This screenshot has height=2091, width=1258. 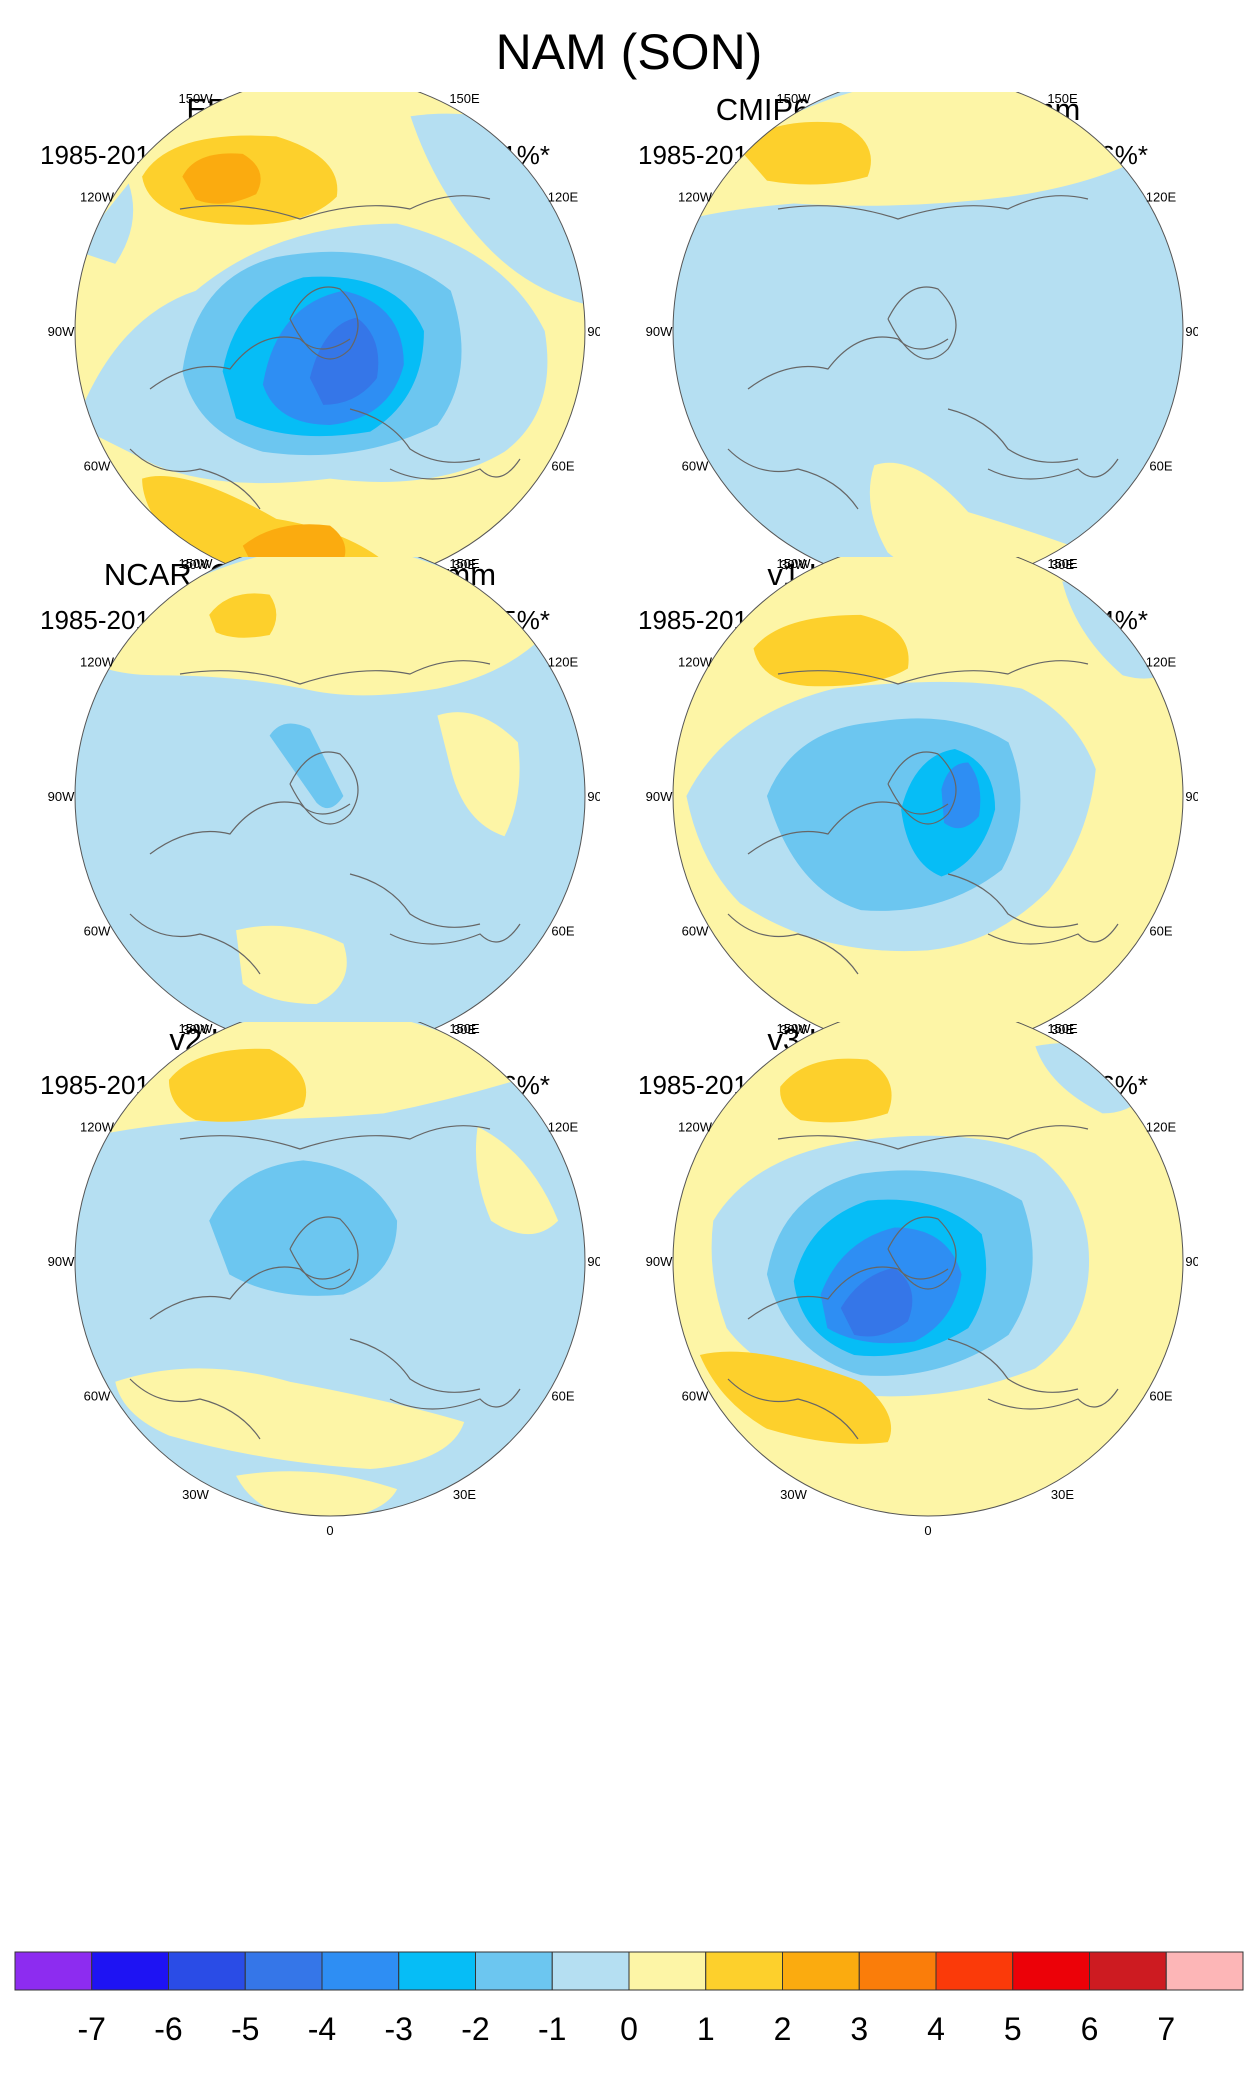 What do you see at coordinates (859, 2029) in the screenshot?
I see `colorbar-tick-label: 3` at bounding box center [859, 2029].